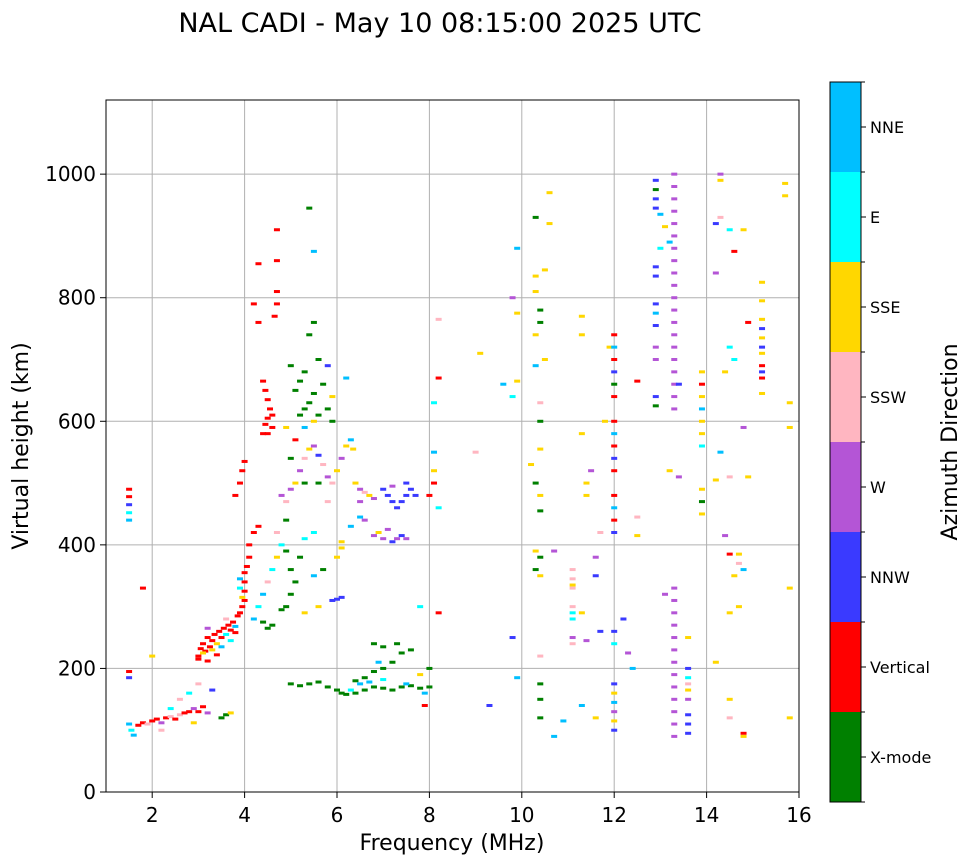  Describe the element at coordinates (875, 217) in the screenshot. I see `colorbar-tick-label: E` at that location.